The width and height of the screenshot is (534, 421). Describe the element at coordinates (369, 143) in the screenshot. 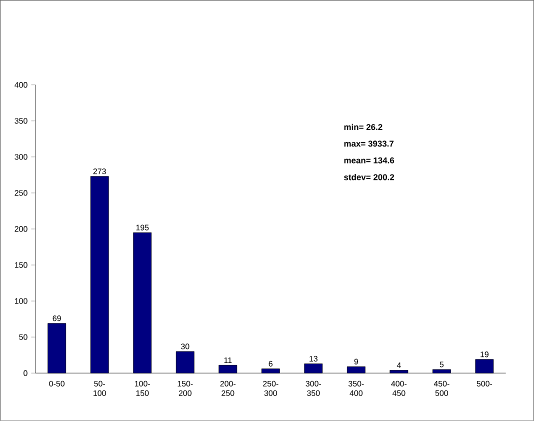

I see `annotation: max= 3933.7` at that location.